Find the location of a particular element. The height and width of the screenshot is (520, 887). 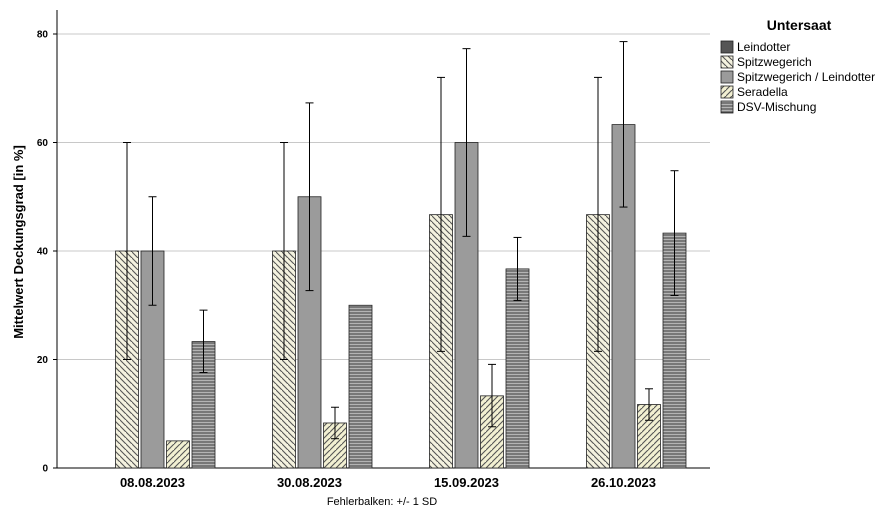

error-bar-footnote: Fehlerbalken: +/- 1 SD is located at coordinates (382, 502).